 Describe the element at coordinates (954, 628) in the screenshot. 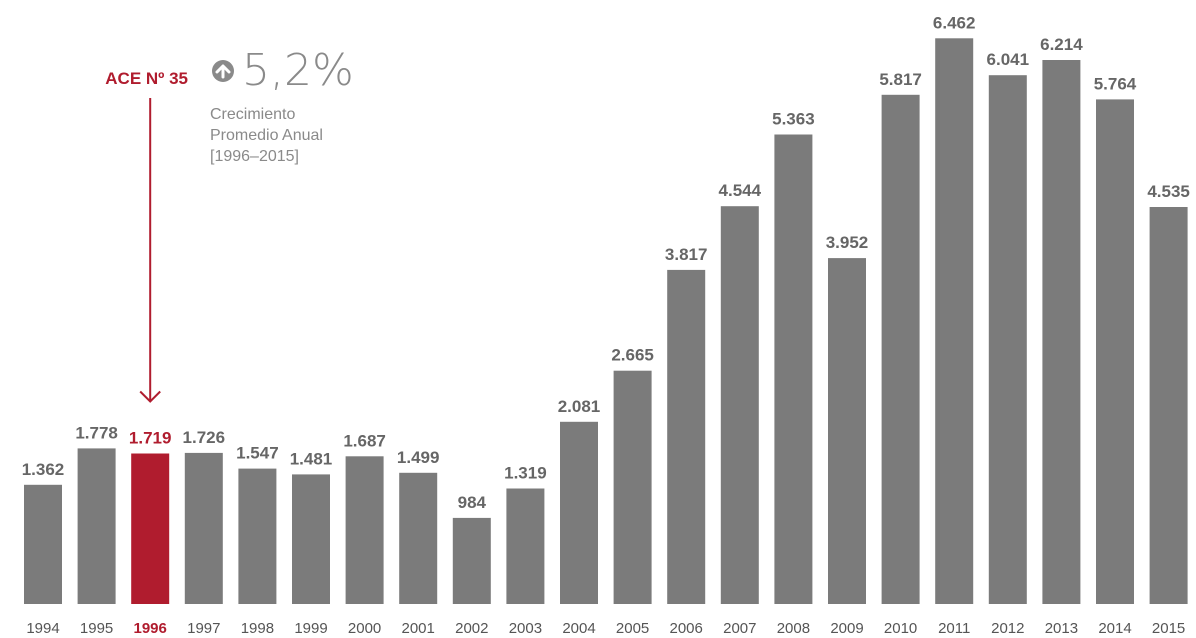

I see `x-tick-label-2011: 2011` at that location.